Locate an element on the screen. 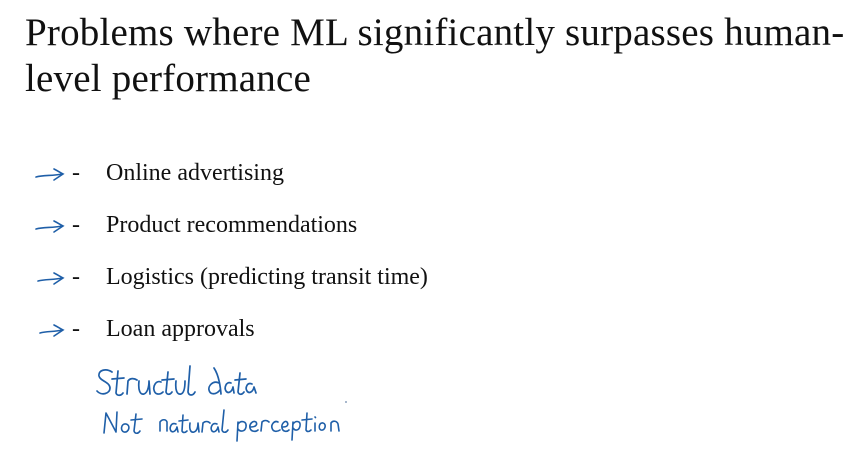 The width and height of the screenshot is (861, 453). bullet-item: - Online advertising is located at coordinates (430, 181).